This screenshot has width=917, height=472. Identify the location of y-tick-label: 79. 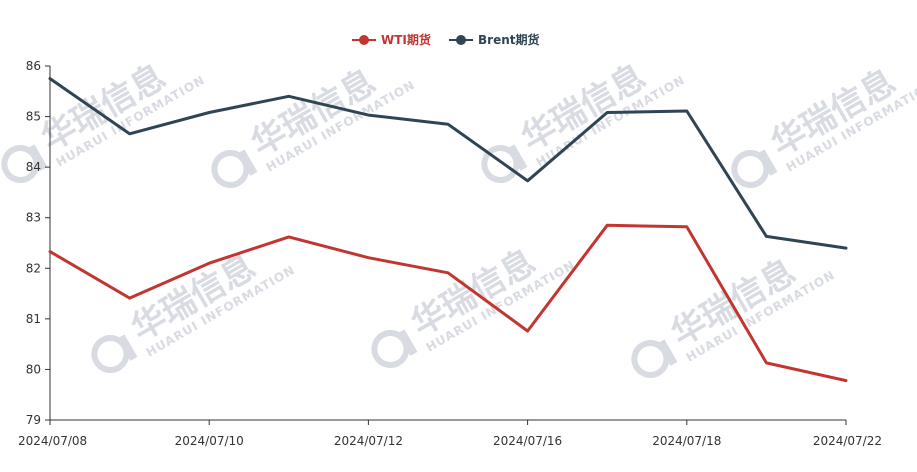
(33, 420).